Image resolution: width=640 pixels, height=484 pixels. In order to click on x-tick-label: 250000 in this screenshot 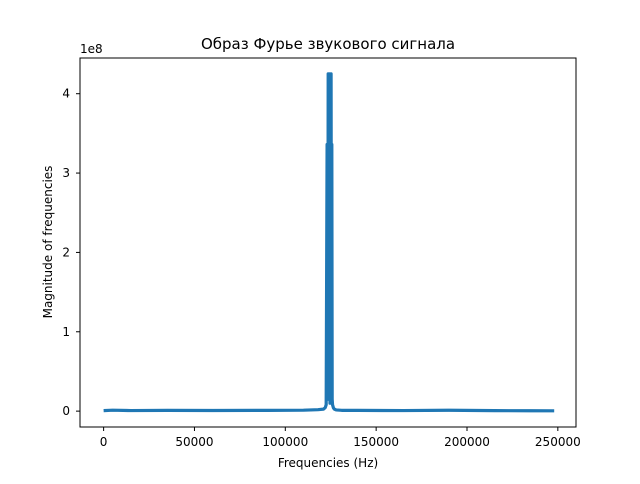, I will do `click(558, 442)`.